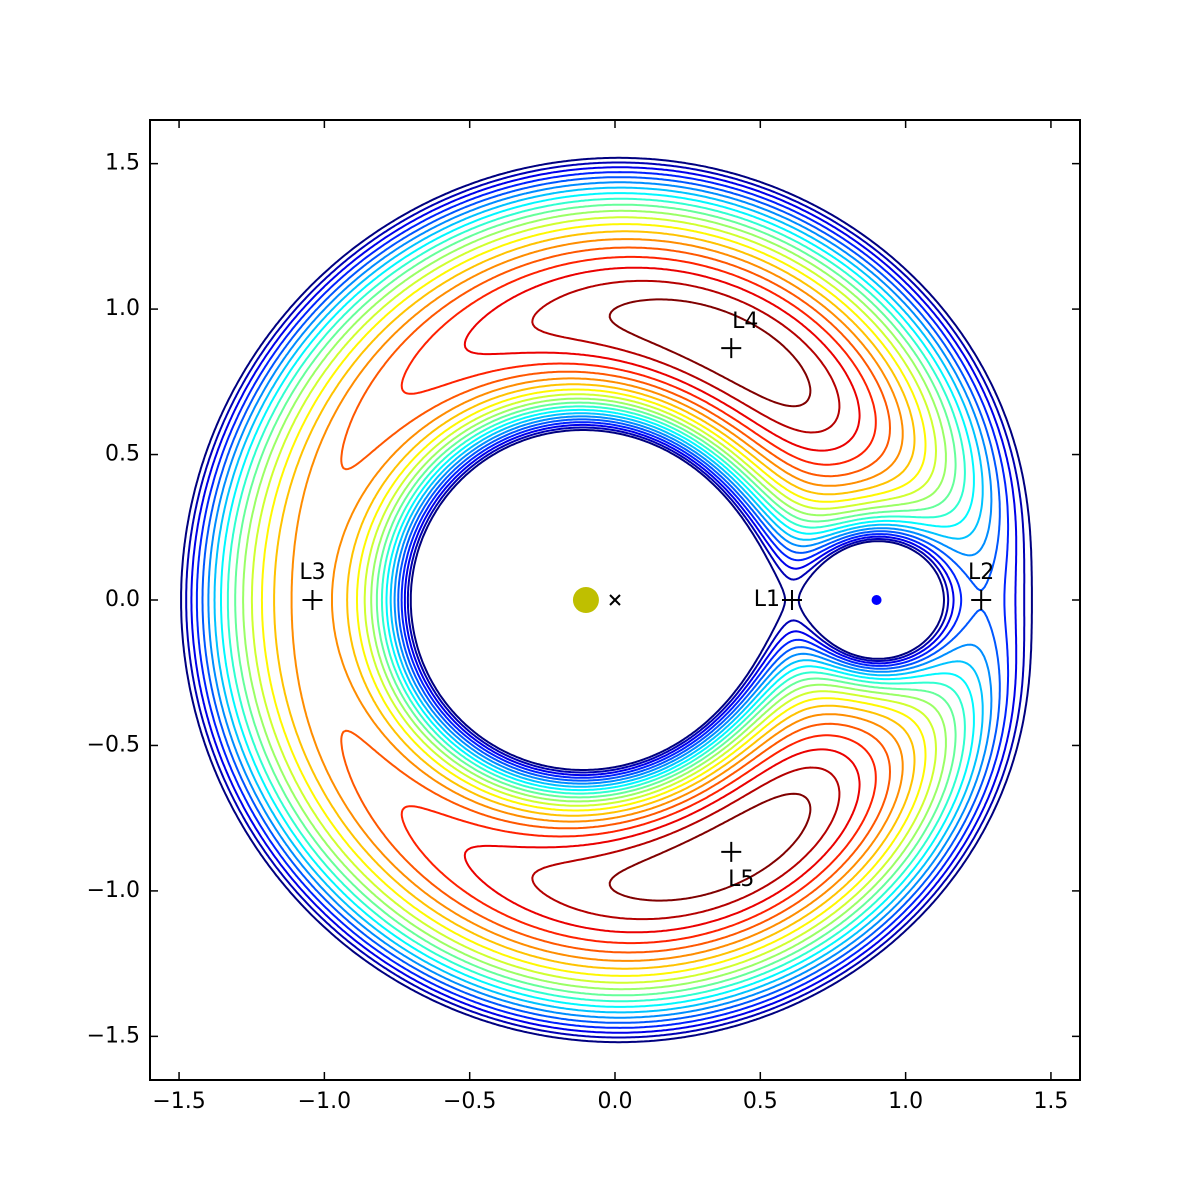  I want to click on y-tick-label: 1.5, so click(122, 163).